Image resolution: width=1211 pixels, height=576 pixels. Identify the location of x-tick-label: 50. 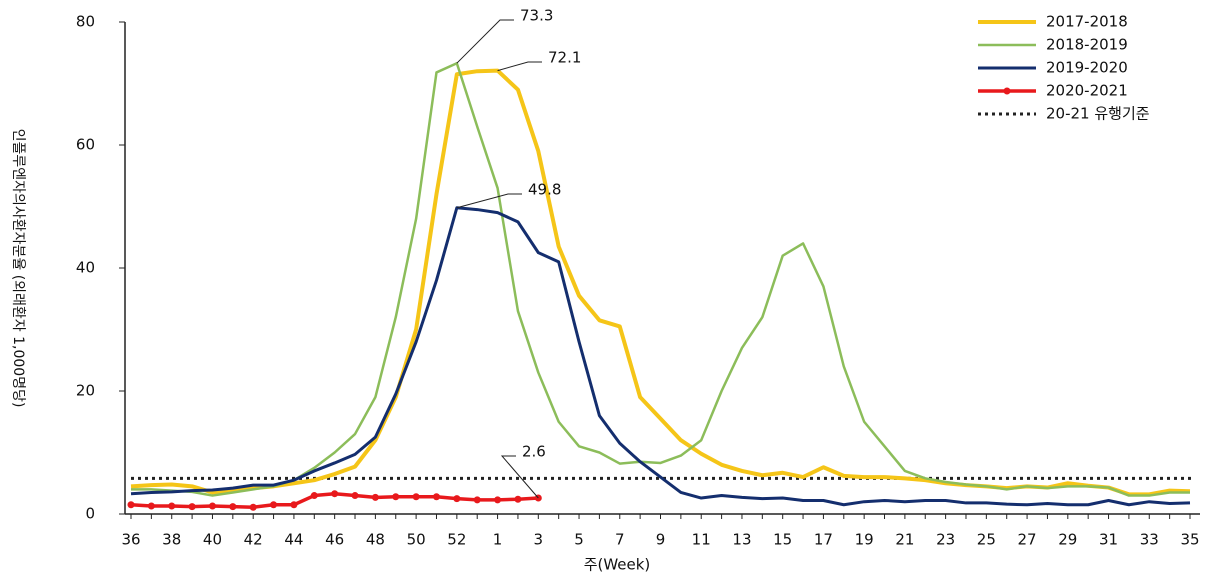
(416, 540).